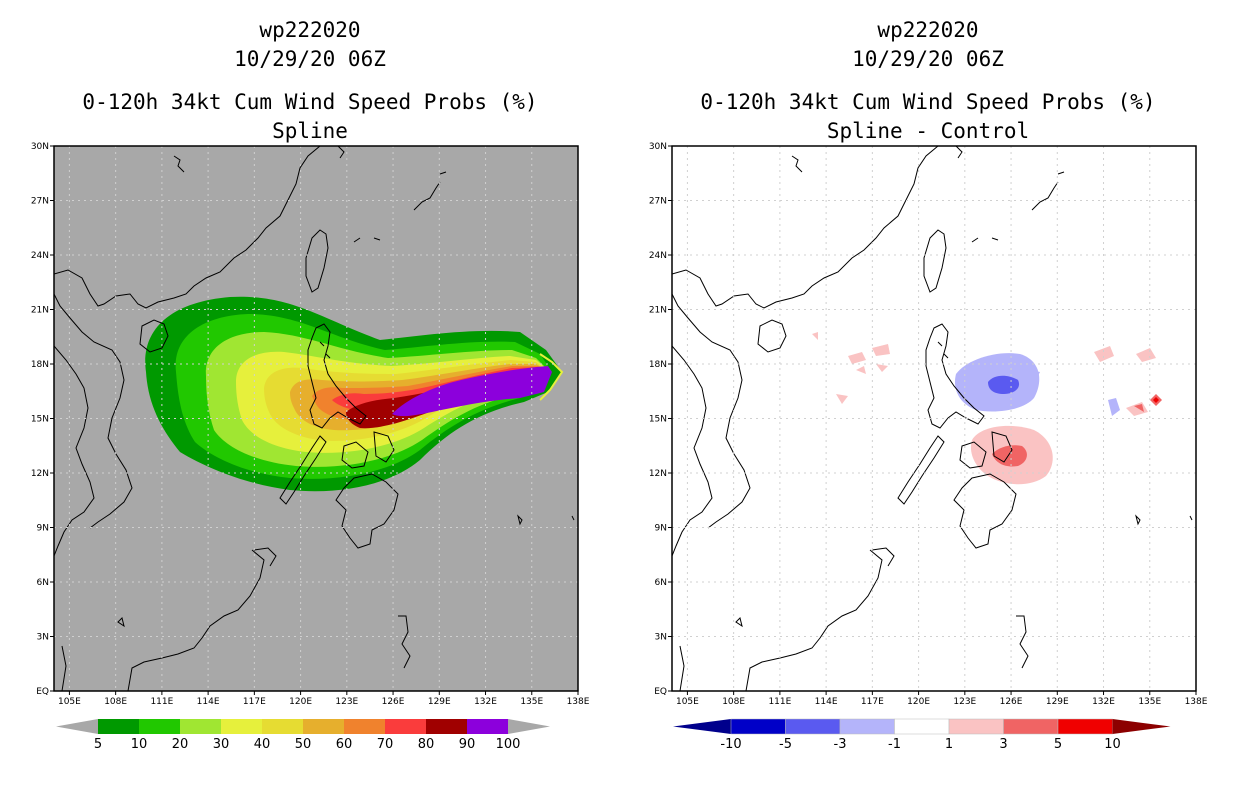  I want to click on left-datetime: 10/29/20 06Z, so click(310, 59).